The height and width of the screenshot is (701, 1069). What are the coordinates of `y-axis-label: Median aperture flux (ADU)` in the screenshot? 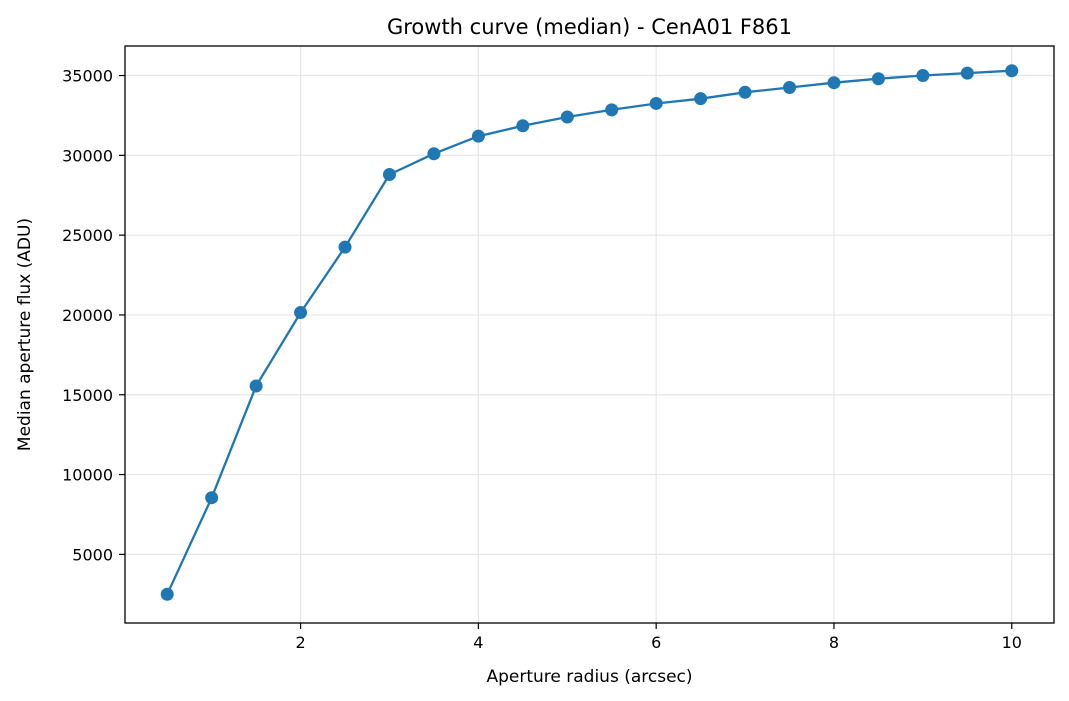 It's located at (25, 334).